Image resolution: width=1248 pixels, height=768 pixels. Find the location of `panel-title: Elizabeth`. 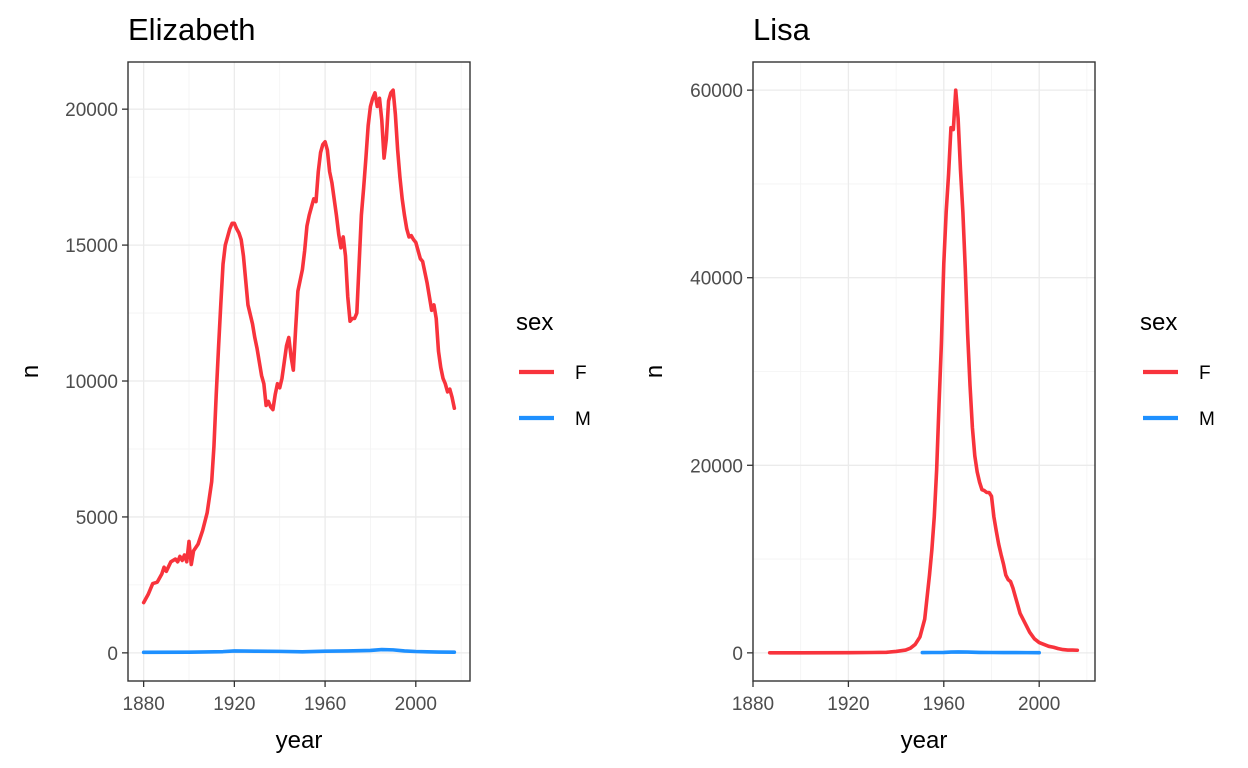

panel-title: Elizabeth is located at coordinates (192, 29).